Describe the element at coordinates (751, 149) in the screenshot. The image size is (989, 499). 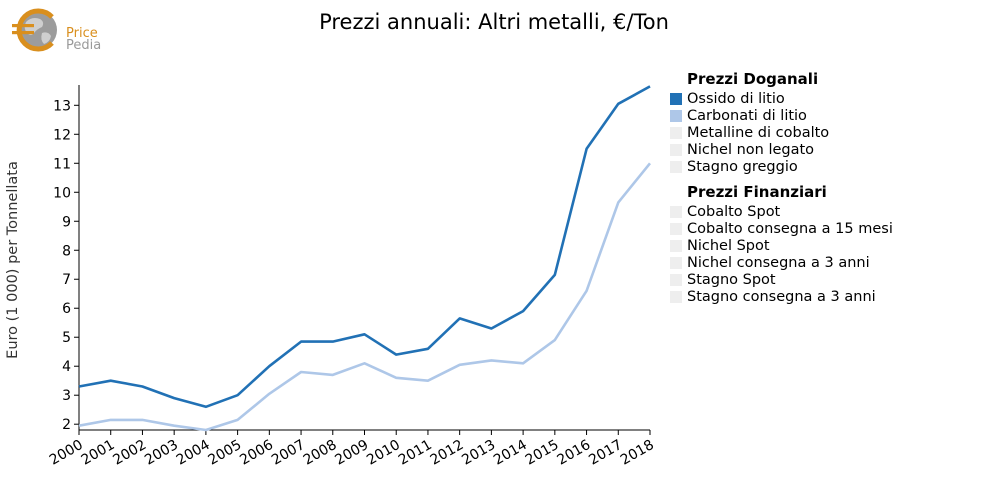
I see `legend-item-label: Nichel non legato` at that location.